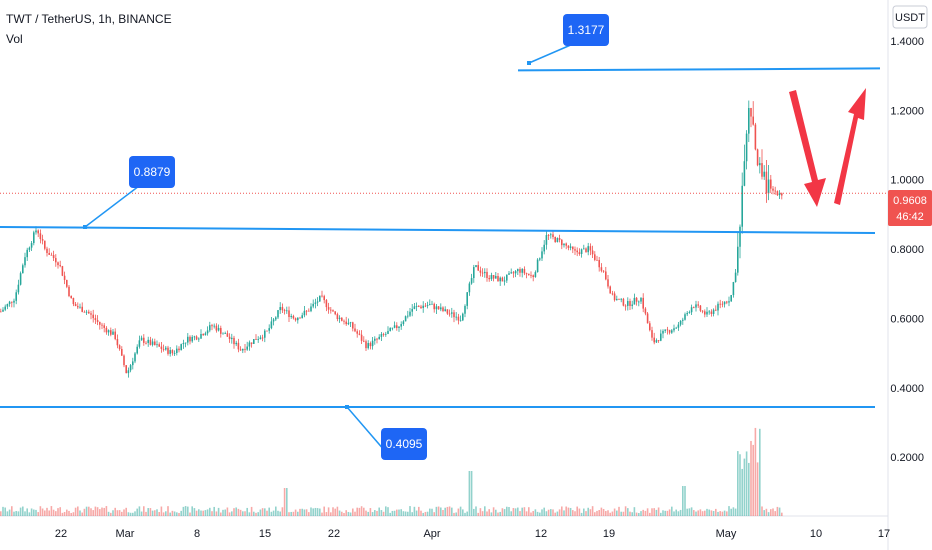 This screenshot has height=550, width=932. Describe the element at coordinates (89, 29) in the screenshot. I see `chart-legend: TWT / TetherUS, 1h, BINANCE Vol` at that location.